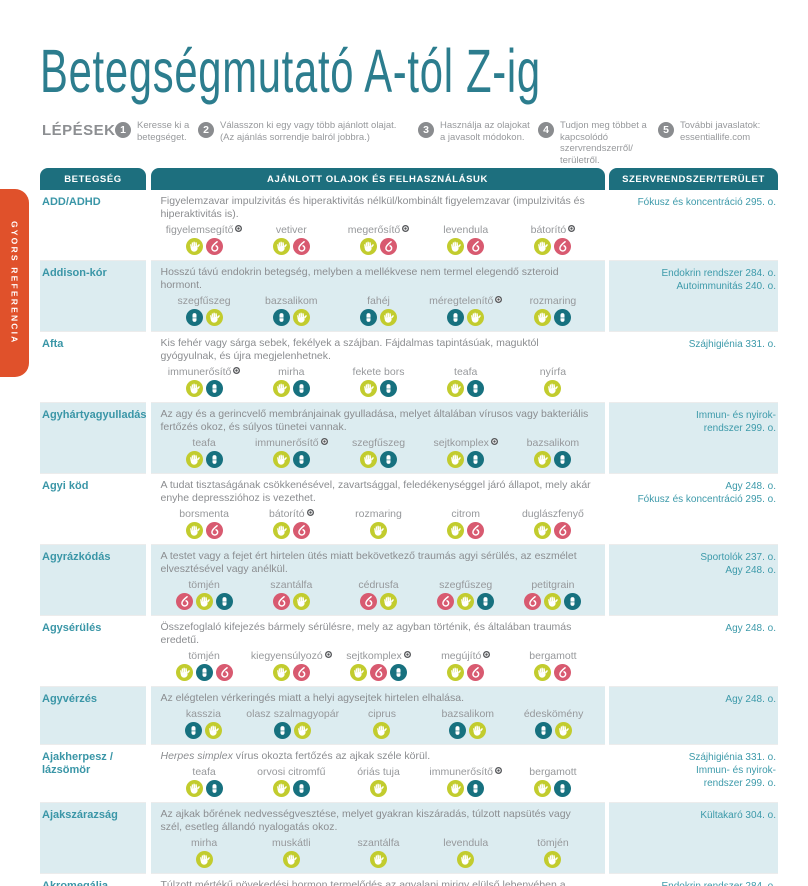 The height and width of the screenshot is (886, 808). I want to click on oil-name: bátorító, so click(291, 514).